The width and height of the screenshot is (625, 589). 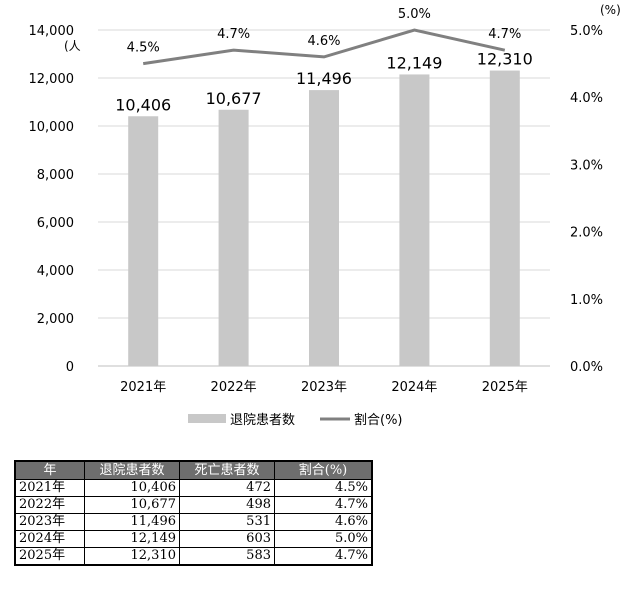 What do you see at coordinates (323, 470) in the screenshot?
I see `table-header-cell: 割合(%)` at bounding box center [323, 470].